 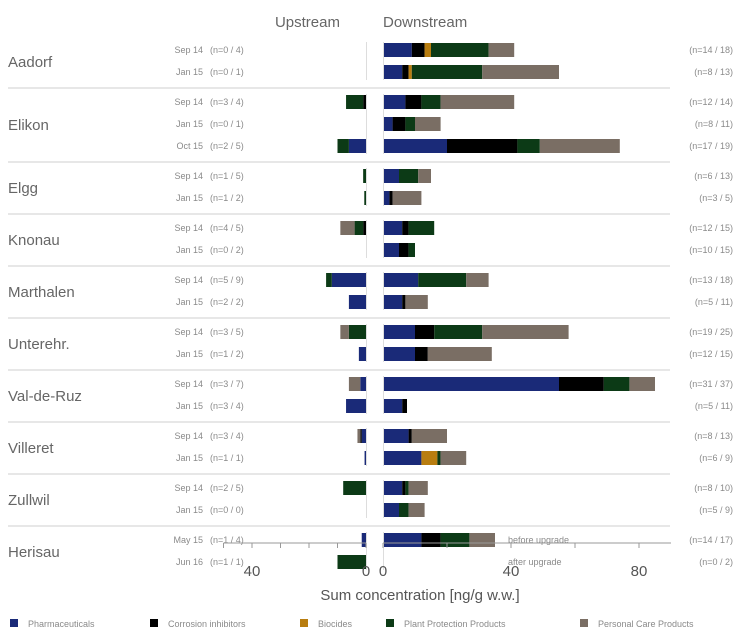 I want to click on row-downstream-n: (n=6 / 13), so click(x=713, y=176).